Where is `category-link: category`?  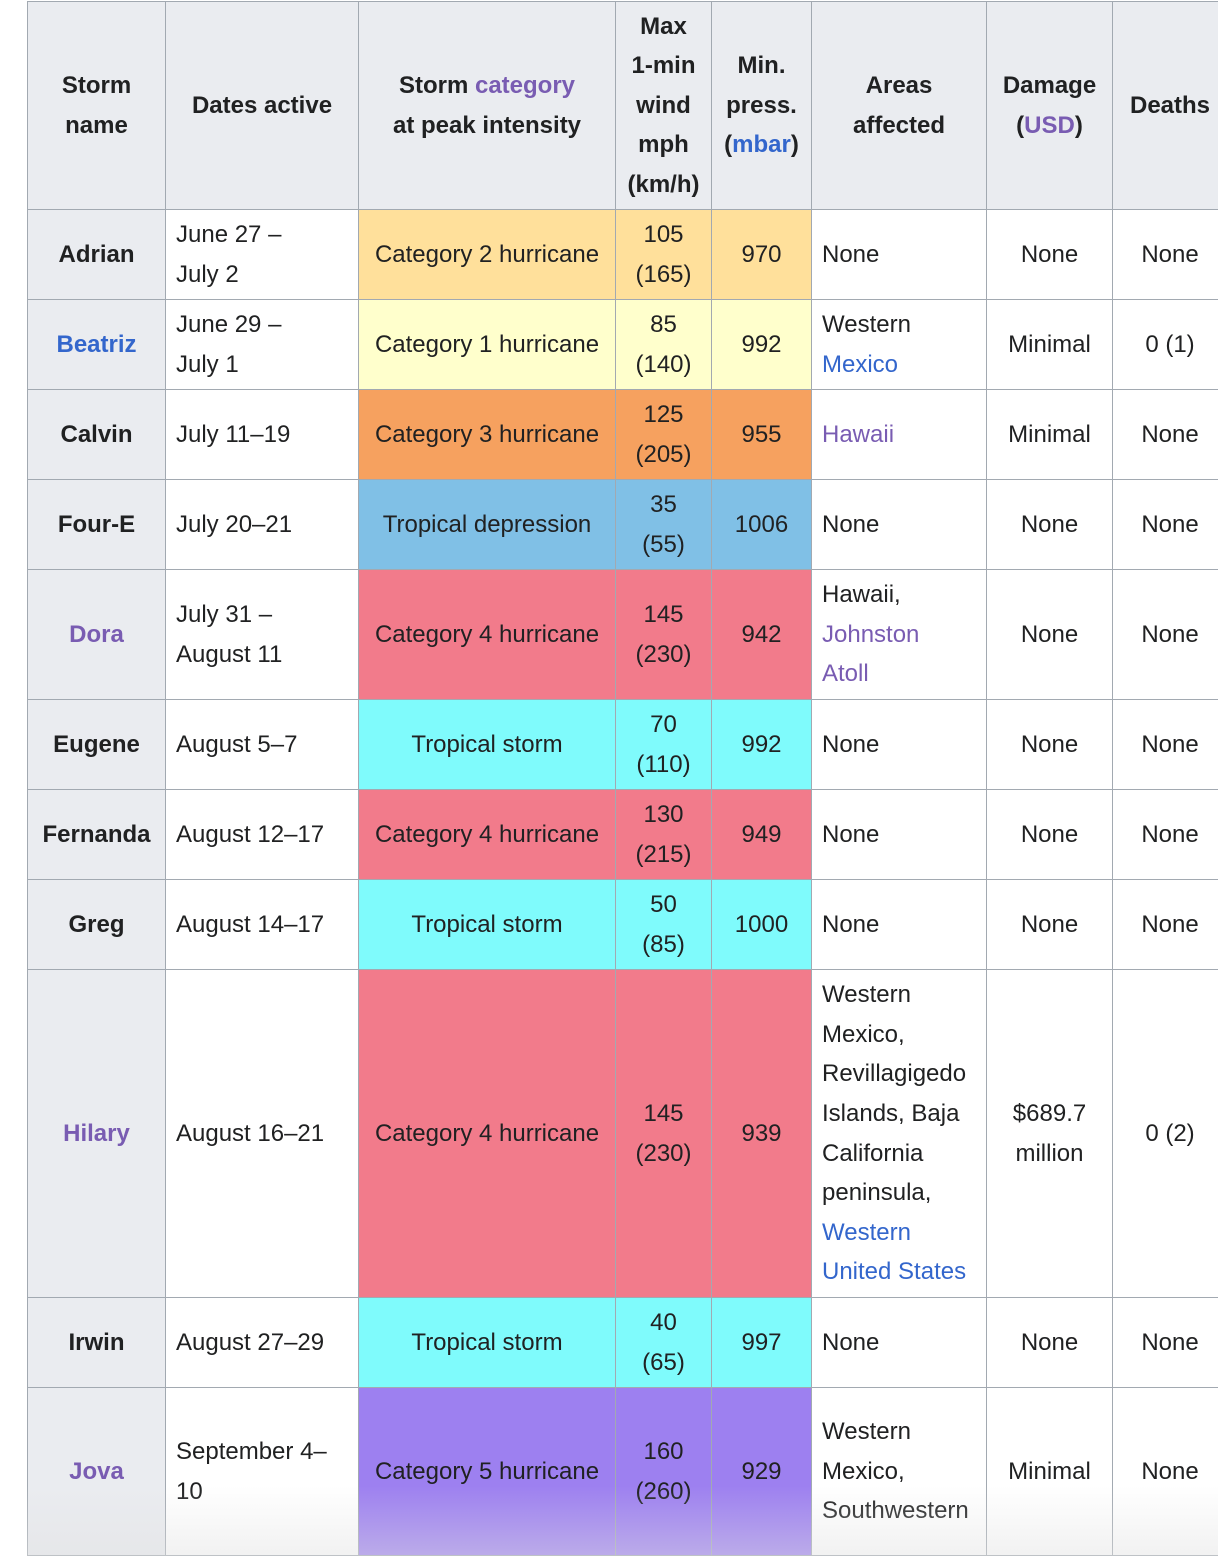
category-link: category is located at coordinates (525, 85).